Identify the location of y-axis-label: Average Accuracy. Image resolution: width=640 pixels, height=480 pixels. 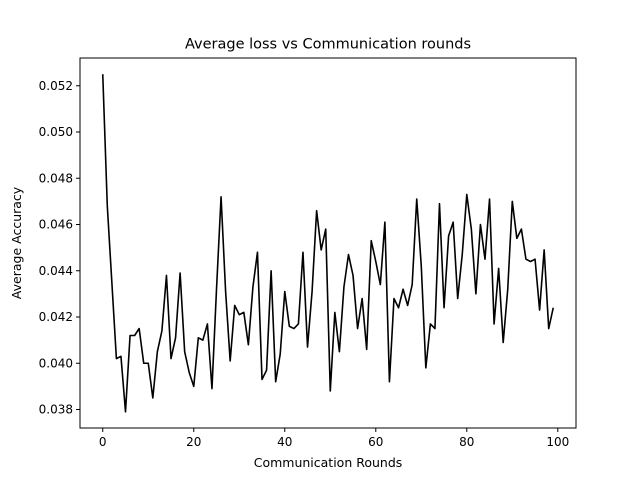
(16, 242).